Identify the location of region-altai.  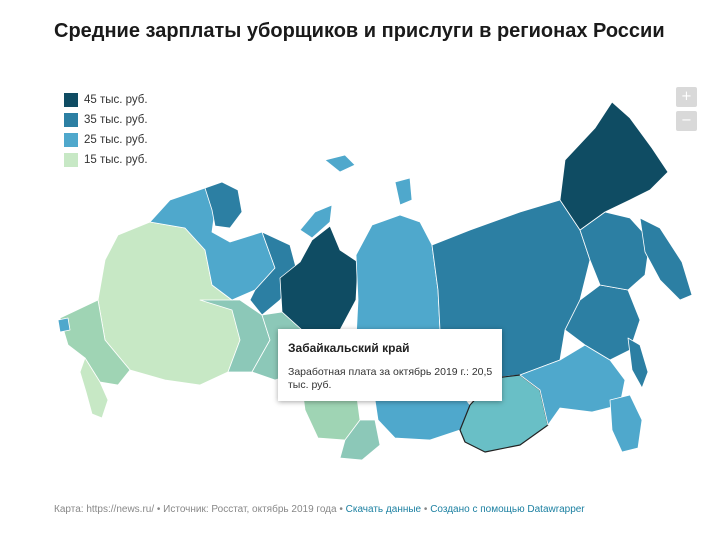
(360, 440).